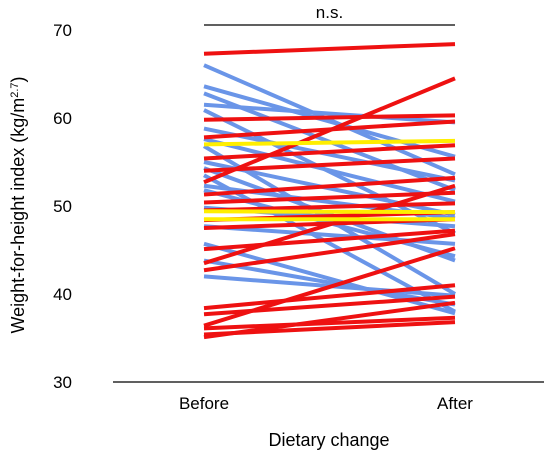 This screenshot has width=550, height=459. Describe the element at coordinates (455, 403) in the screenshot. I see `x-tick-label-after: After` at that location.